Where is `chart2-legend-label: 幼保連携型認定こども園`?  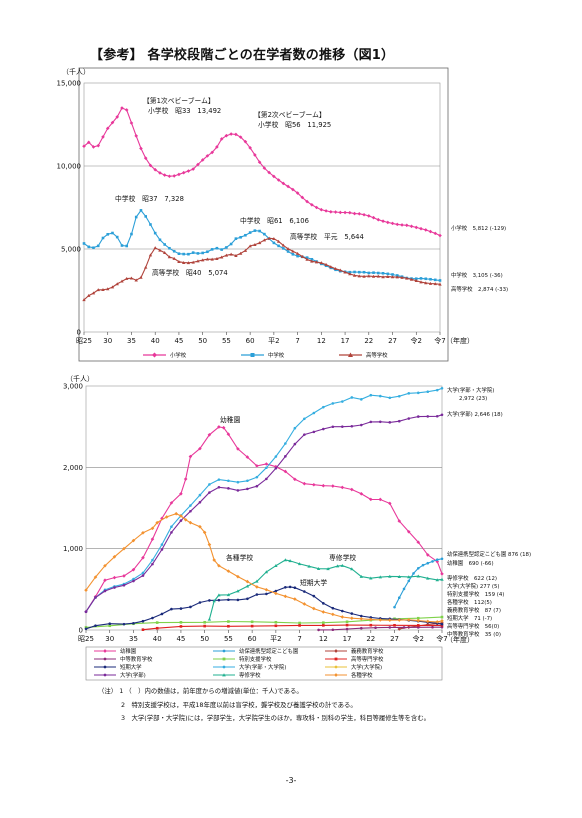 chart2-legend-label: 幼保連携型認定こども園 is located at coordinates (268, 651).